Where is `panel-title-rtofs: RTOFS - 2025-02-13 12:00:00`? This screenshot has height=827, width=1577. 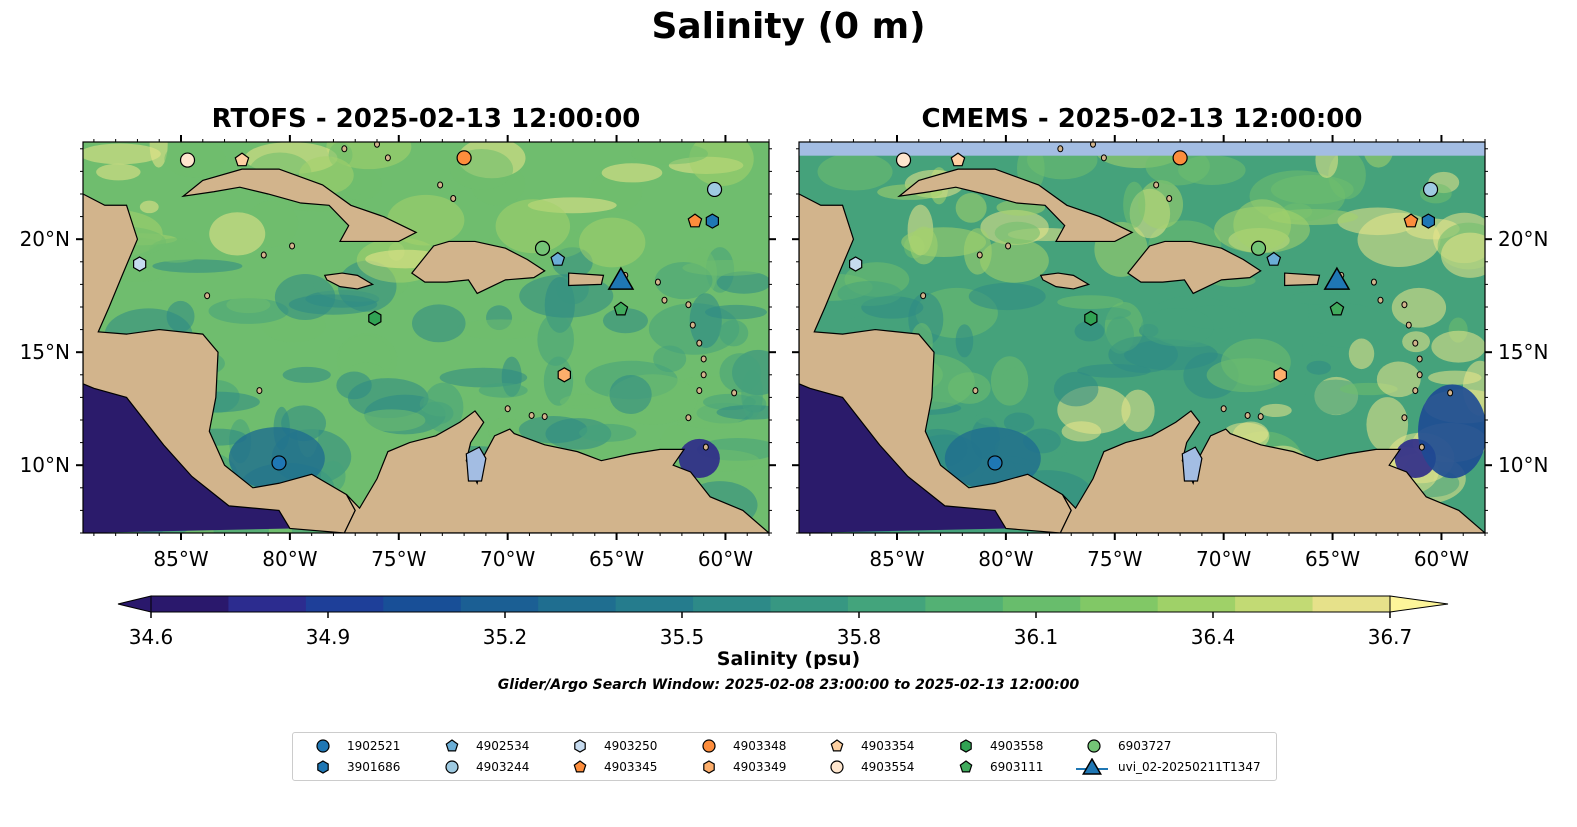
panel-title-rtofs: RTOFS - 2025-02-13 12:00:00 is located at coordinates (426, 119).